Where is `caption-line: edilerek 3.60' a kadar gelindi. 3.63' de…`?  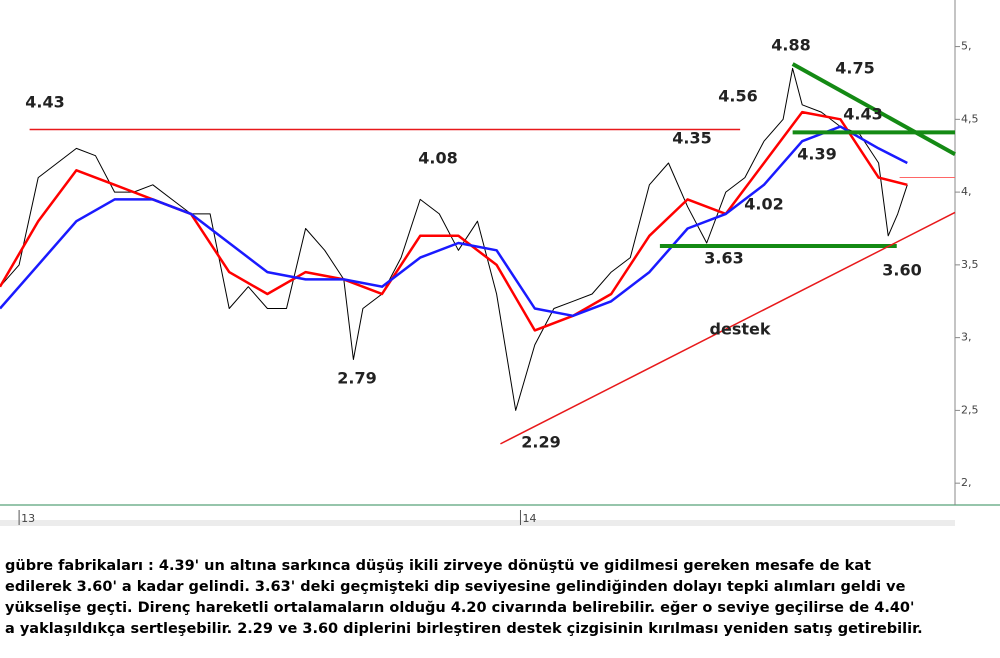
caption-line: edilerek 3.60' a kadar gelindi. 3.63' de… is located at coordinates (455, 587).